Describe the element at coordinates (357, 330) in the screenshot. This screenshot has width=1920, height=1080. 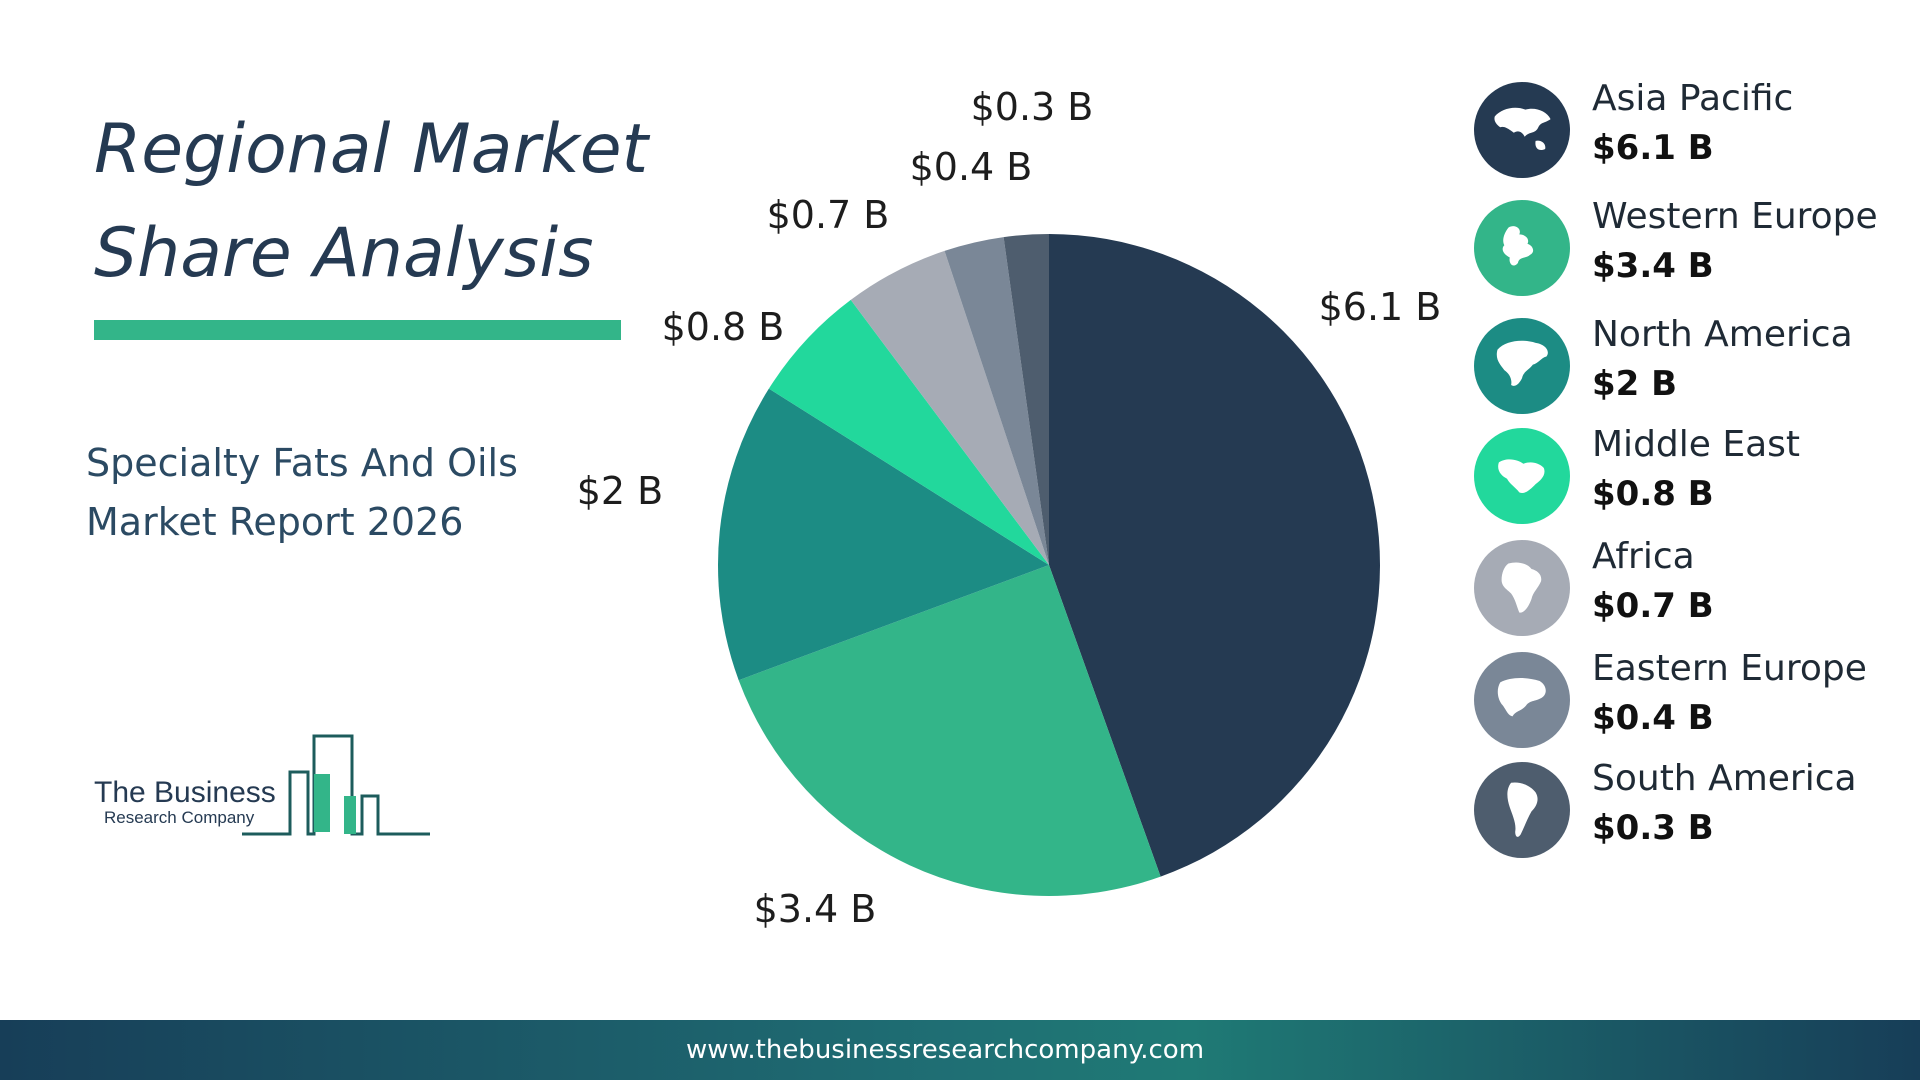
I see `title-underline-bar` at that location.